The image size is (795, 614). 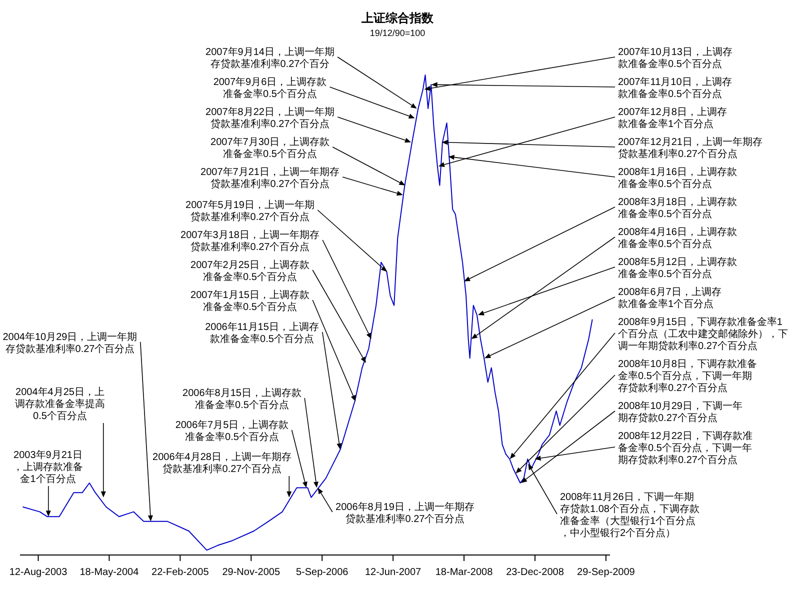 I want to click on annotation: 2007年9月14日，上调一年期存贷款基准利率0.27个百分, so click(x=270, y=58).